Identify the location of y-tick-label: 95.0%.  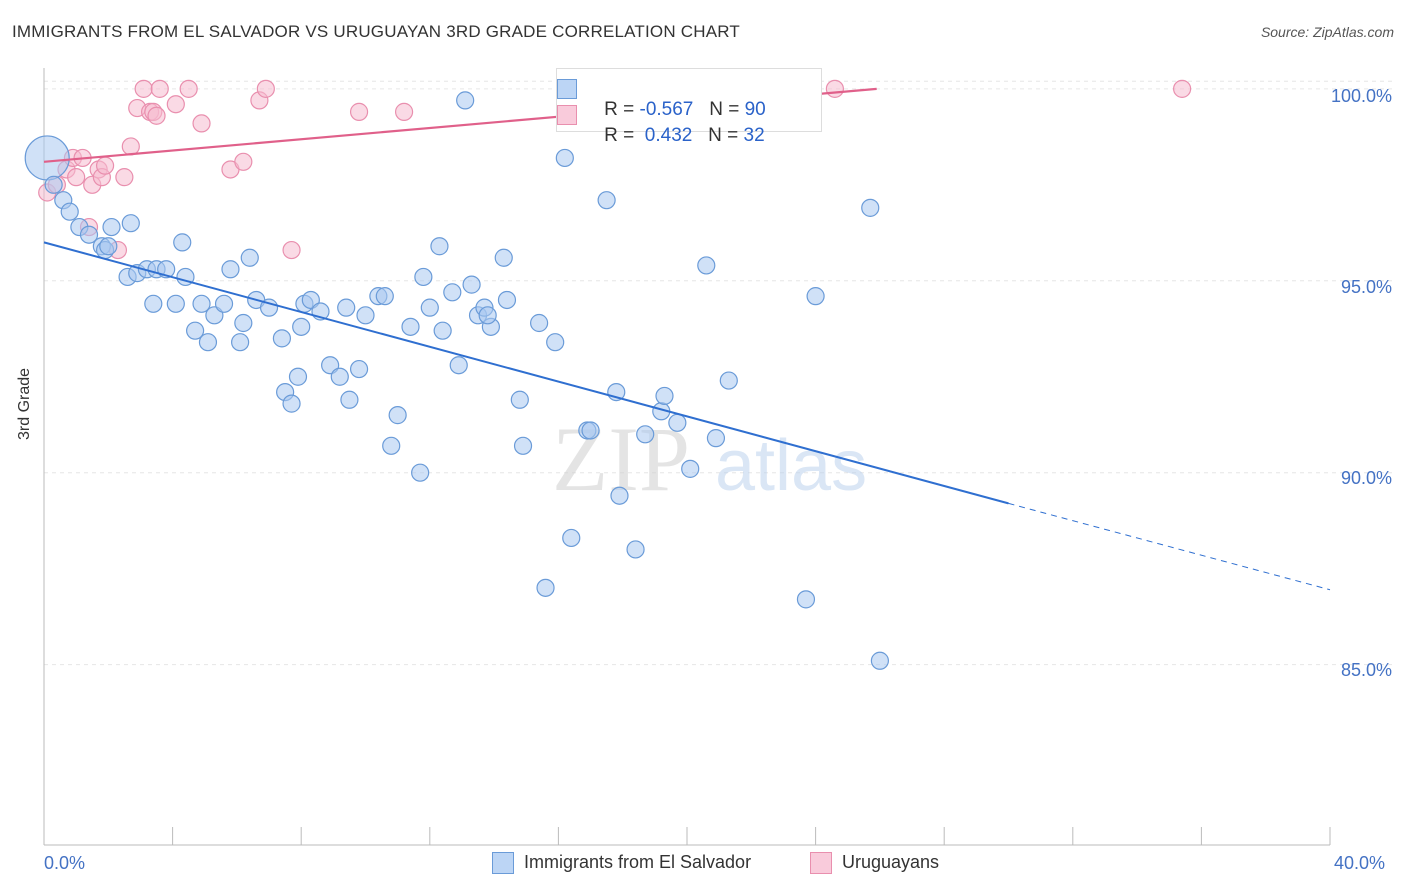
(1366, 287).